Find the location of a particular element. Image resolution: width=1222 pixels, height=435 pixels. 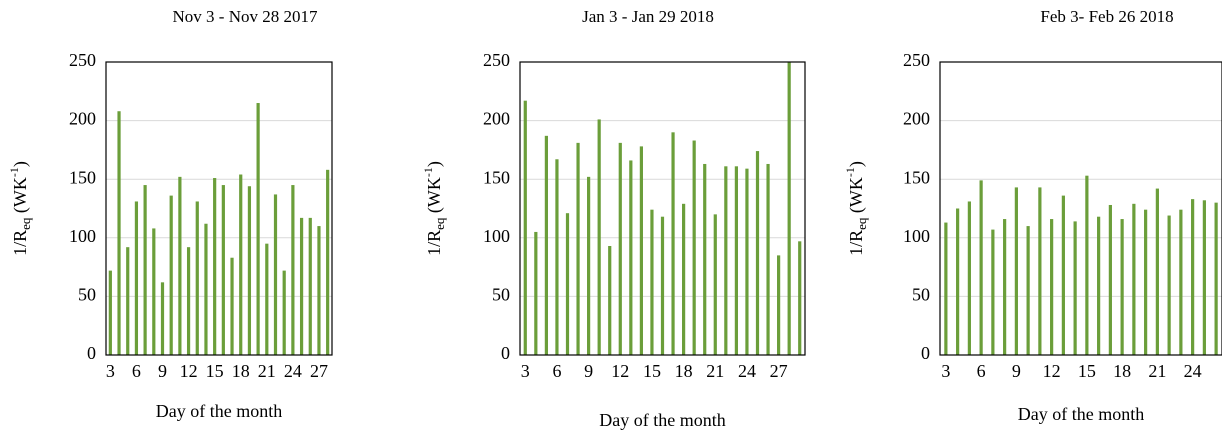

y-axis-title-part: eq is located at coordinates (25, 223).